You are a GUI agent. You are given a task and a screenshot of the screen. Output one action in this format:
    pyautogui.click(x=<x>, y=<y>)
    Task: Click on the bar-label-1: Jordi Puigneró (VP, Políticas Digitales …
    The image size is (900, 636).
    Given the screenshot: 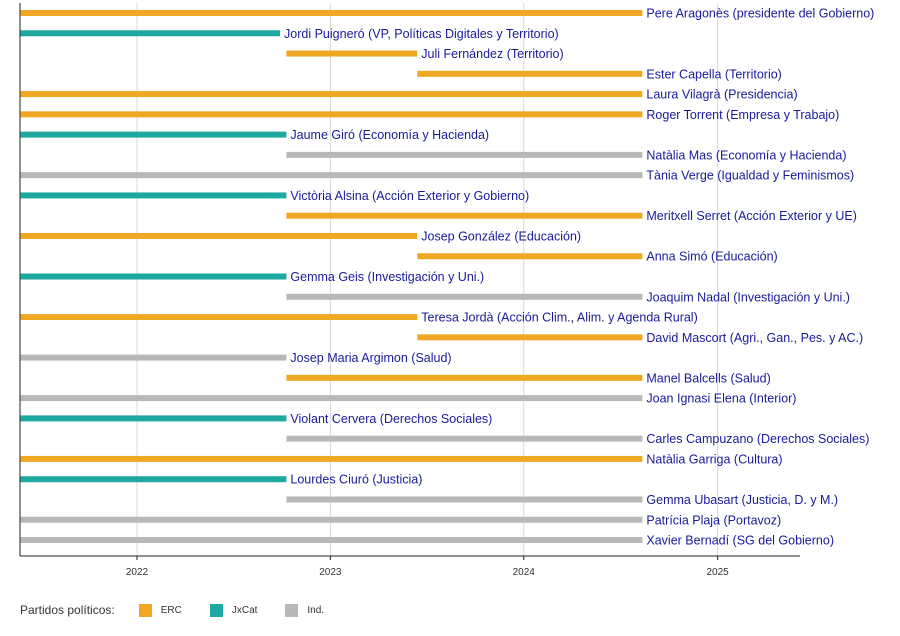 What is the action you would take?
    pyautogui.click(x=421, y=34)
    